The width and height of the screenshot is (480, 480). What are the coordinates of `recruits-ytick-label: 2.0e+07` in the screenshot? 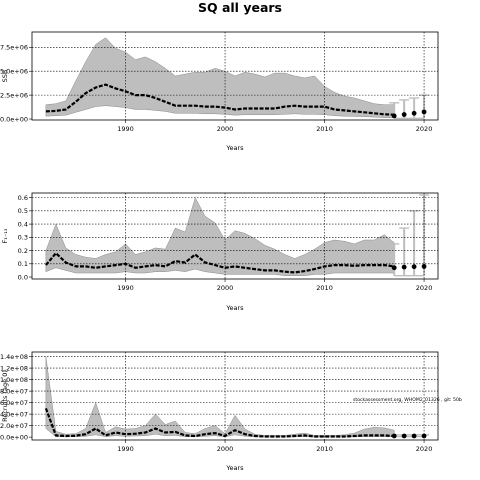 It's located at (14, 426).